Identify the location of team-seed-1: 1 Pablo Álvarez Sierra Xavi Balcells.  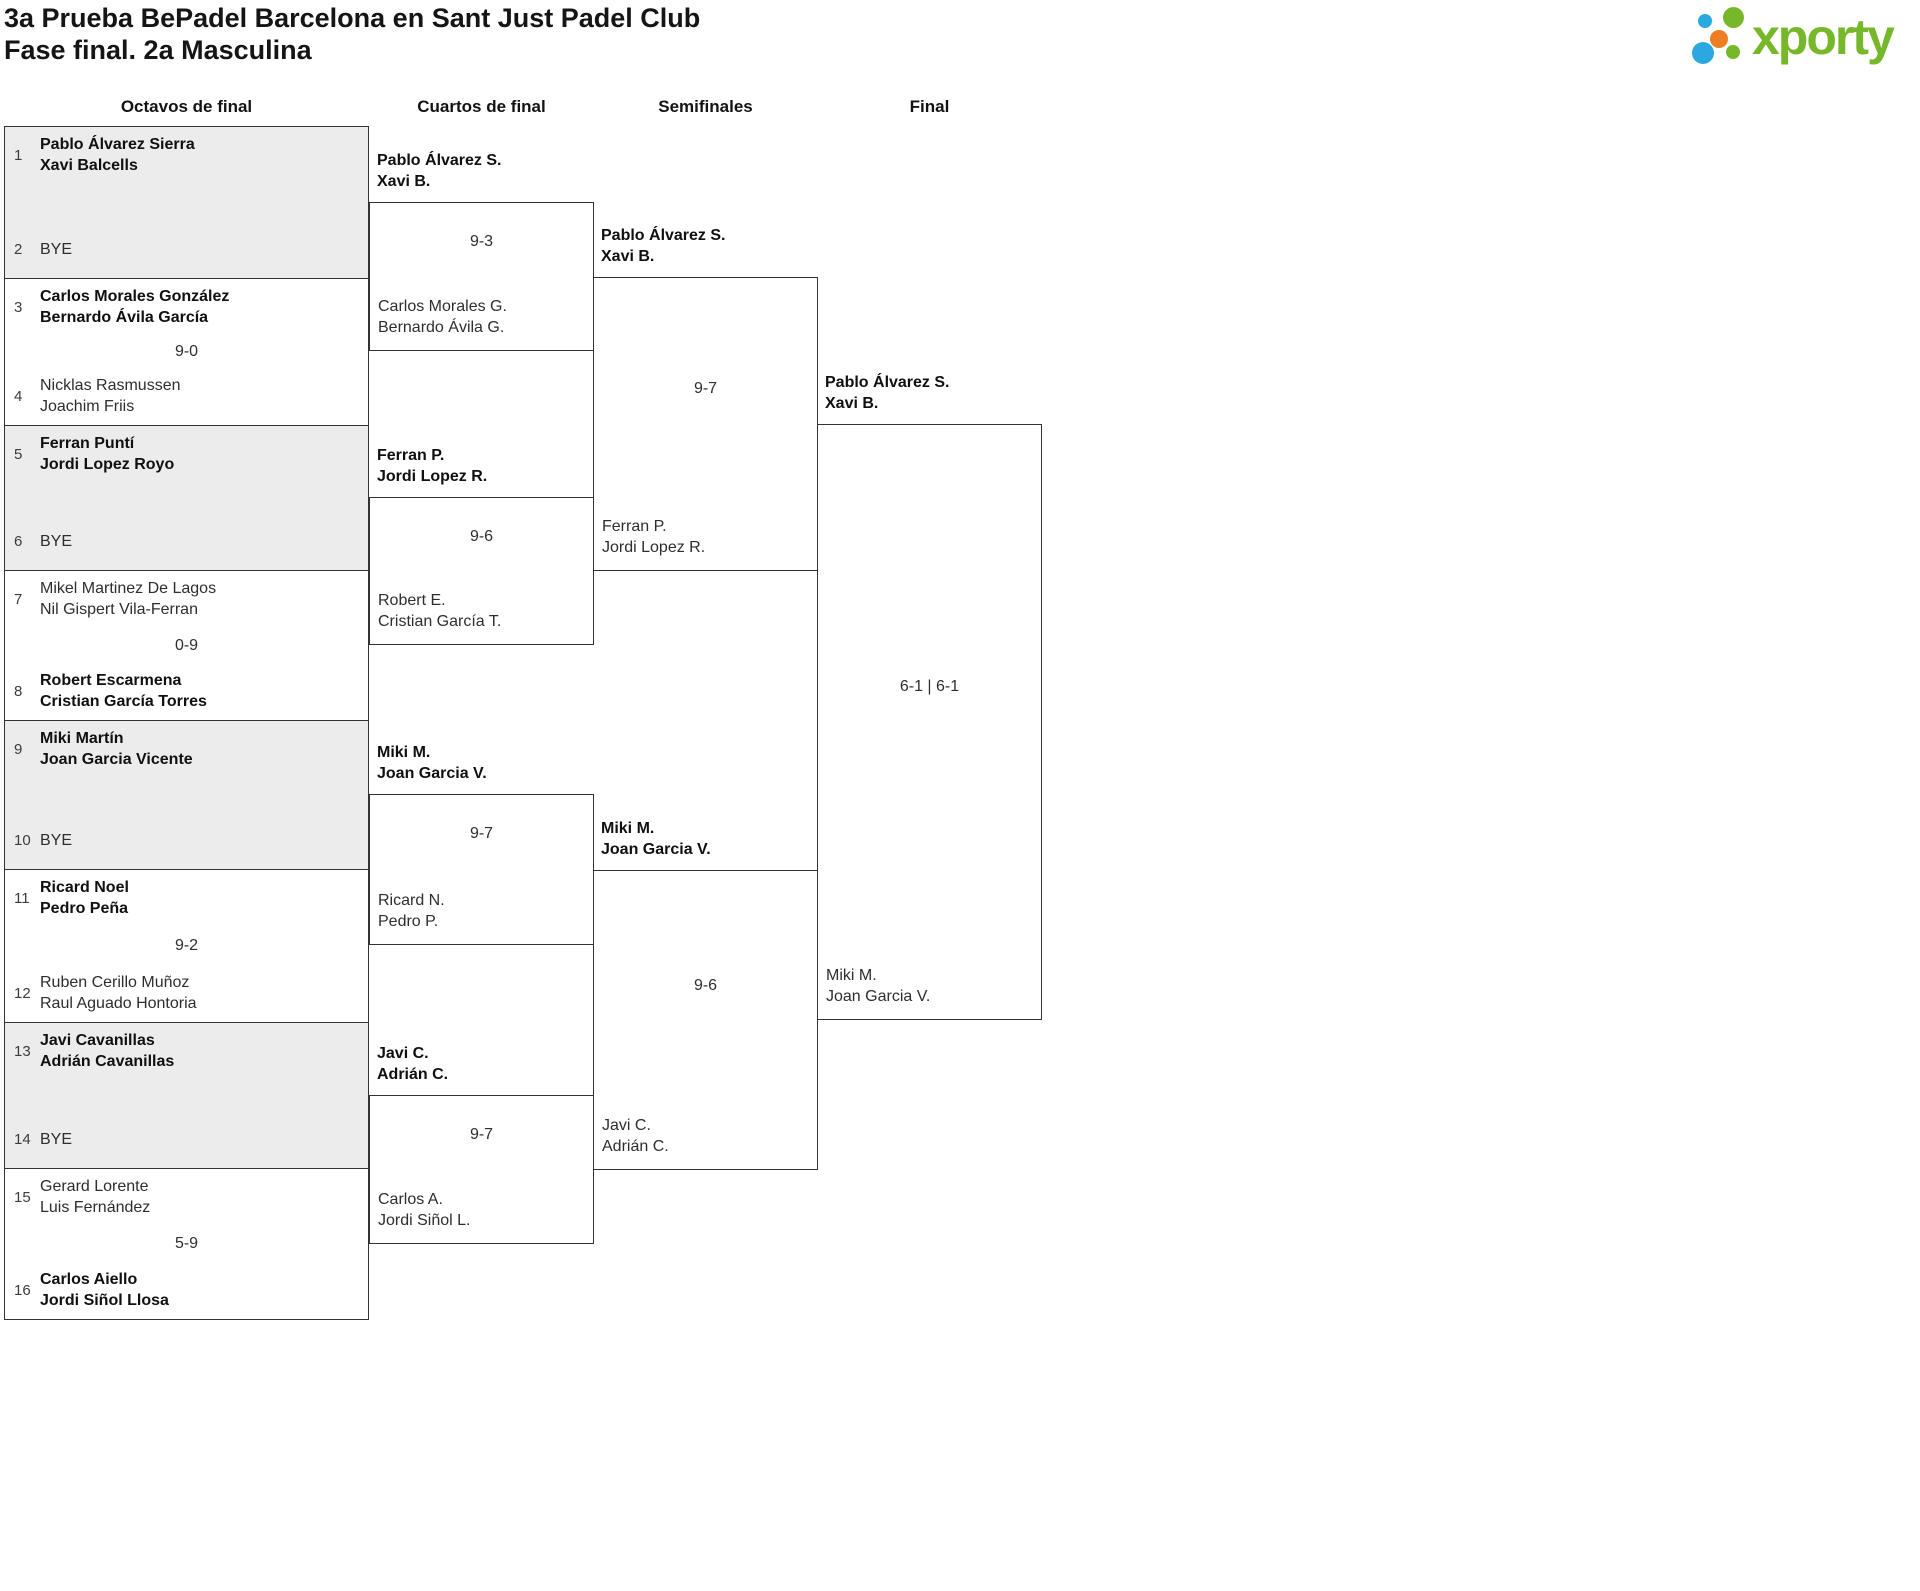
(188, 155).